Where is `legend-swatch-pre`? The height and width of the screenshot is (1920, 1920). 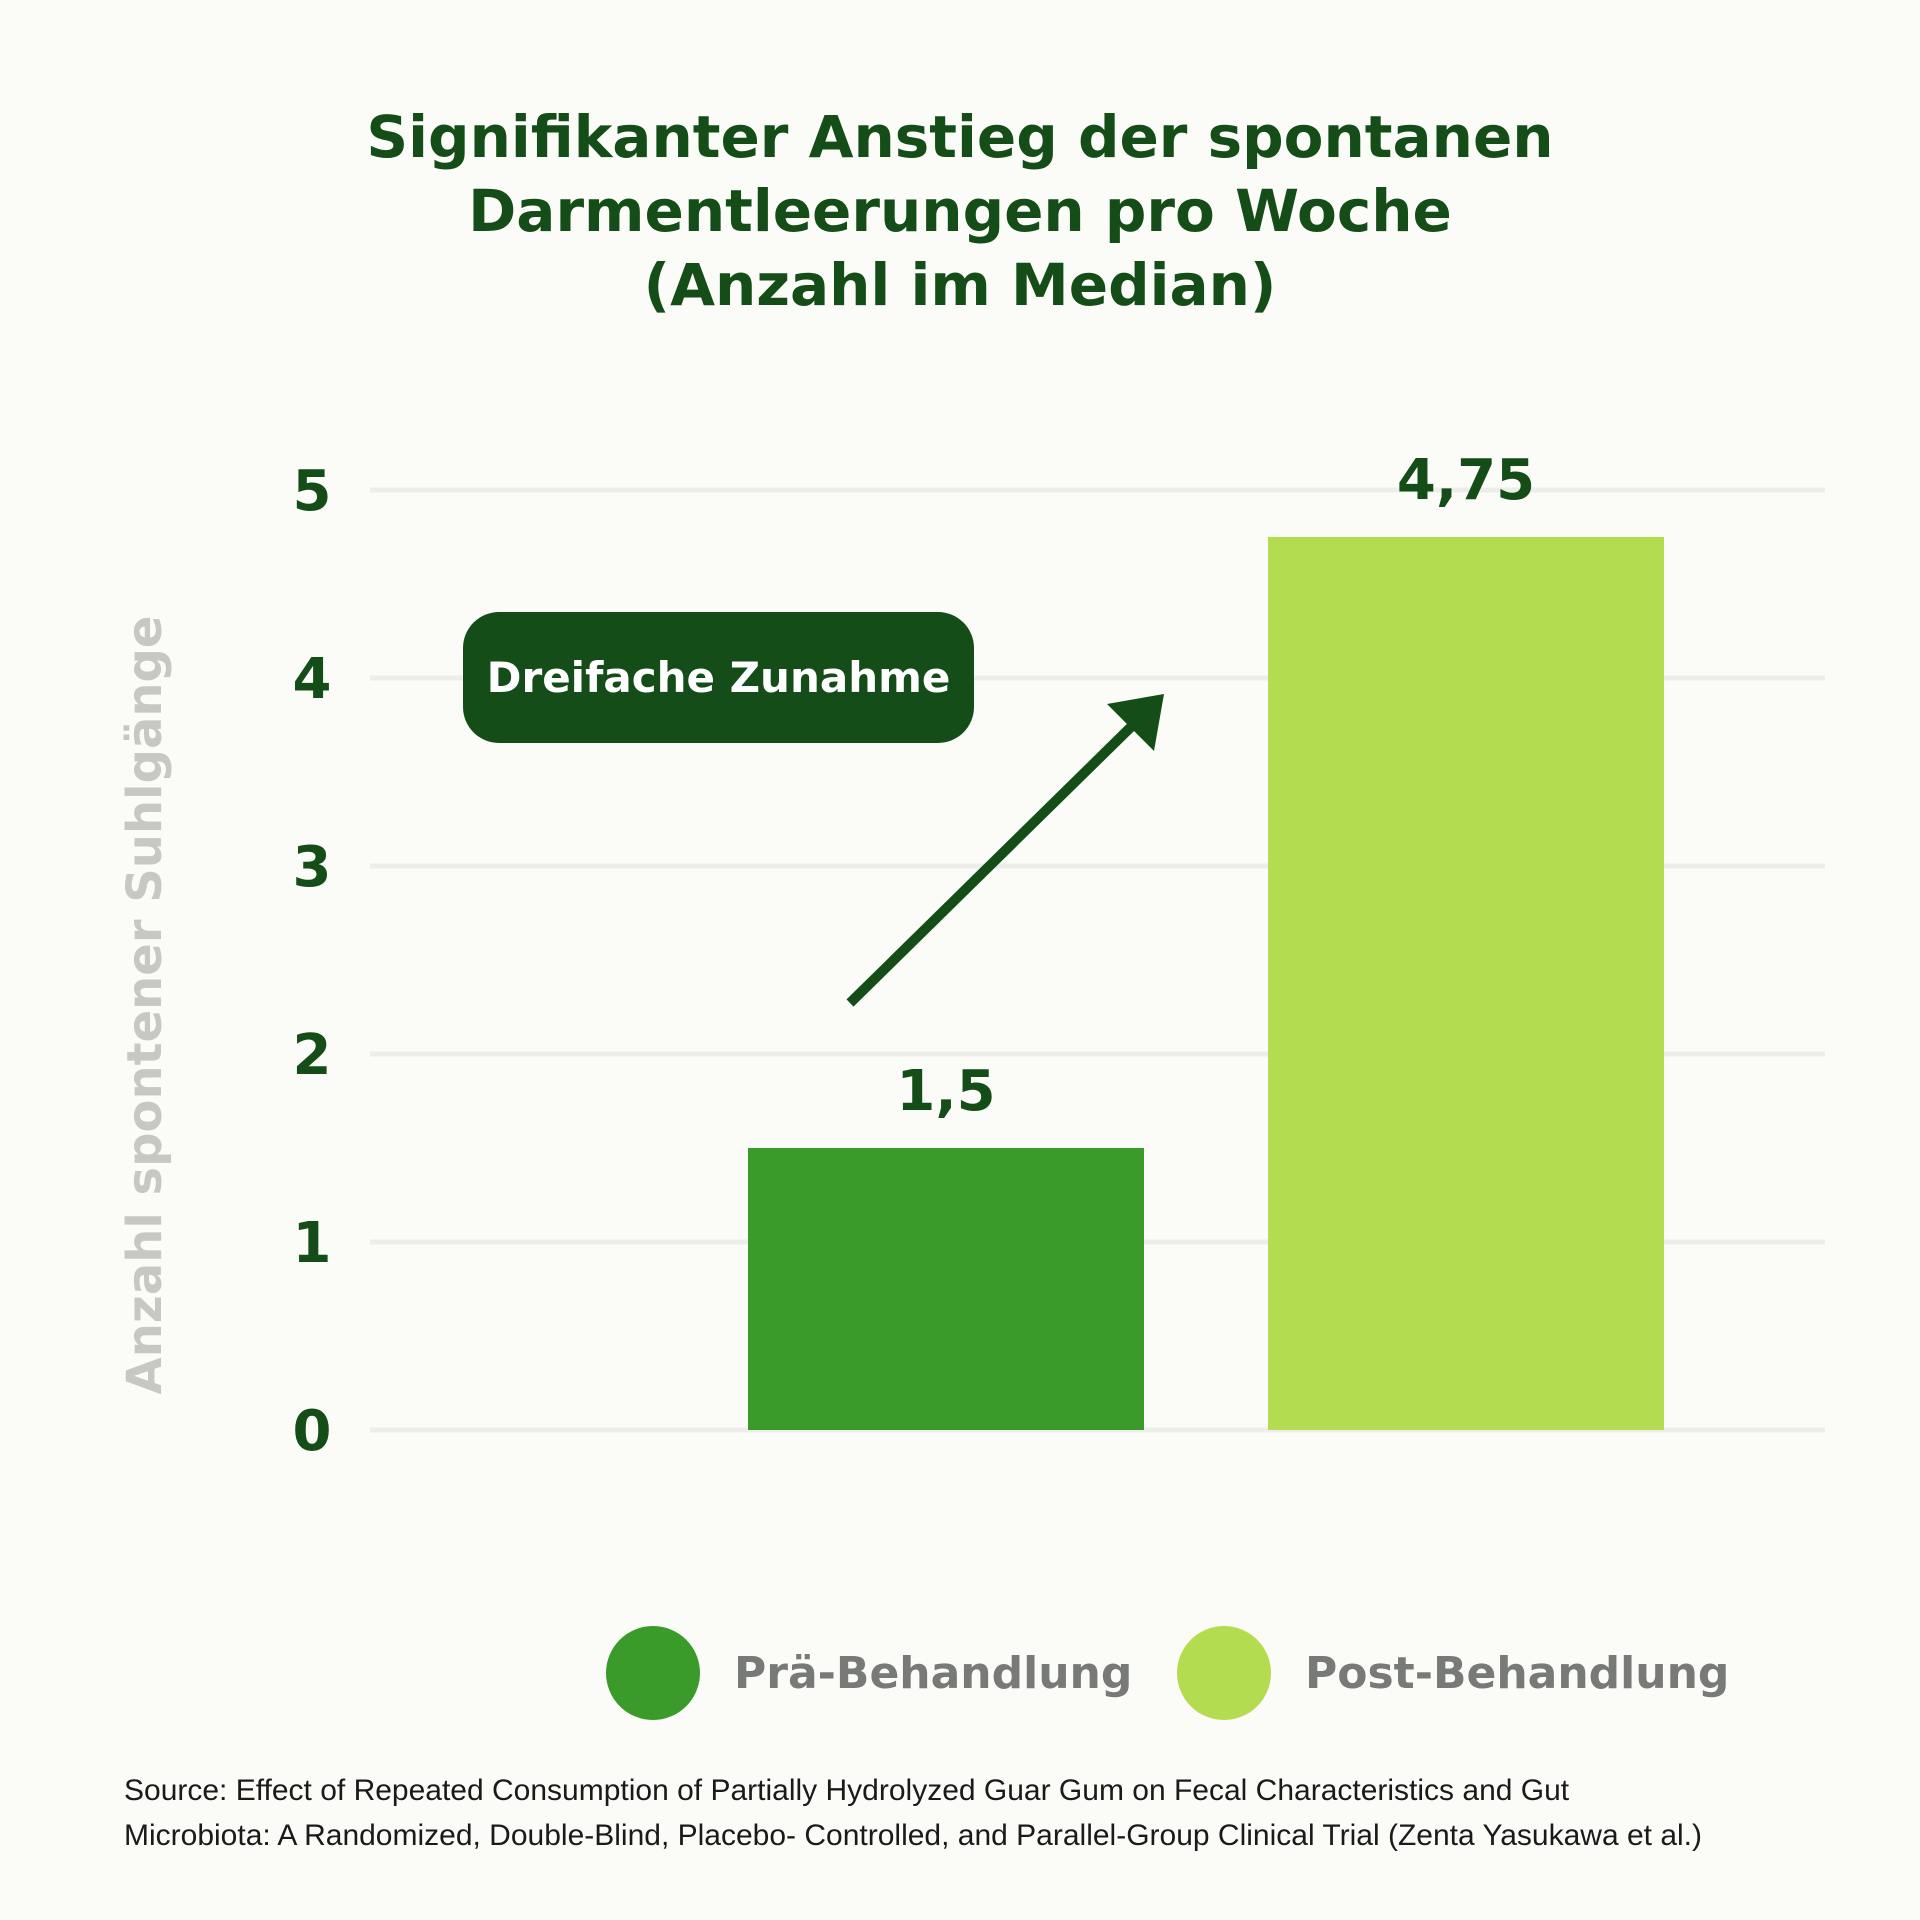
legend-swatch-pre is located at coordinates (653, 1673).